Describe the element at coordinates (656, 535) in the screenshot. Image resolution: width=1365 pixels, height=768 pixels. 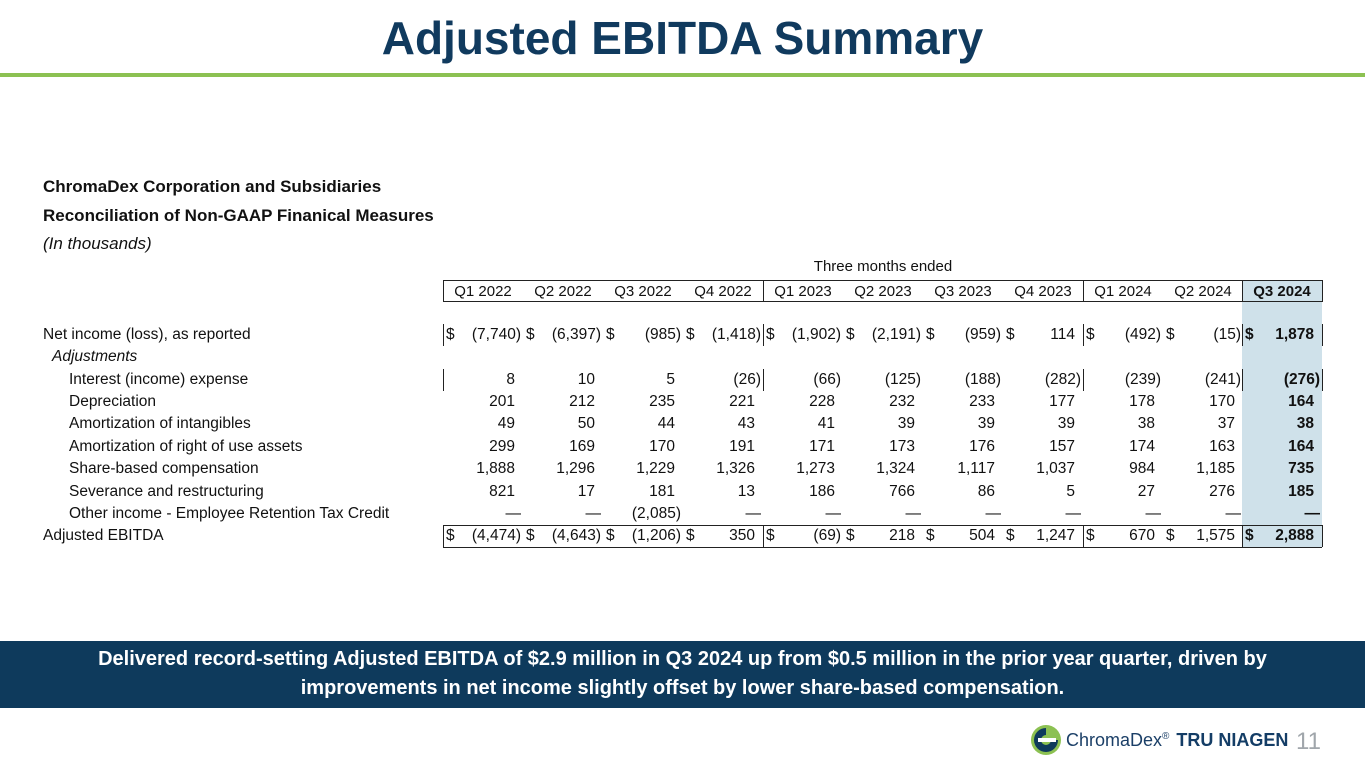
I see `table-cell: (1,206)` at that location.